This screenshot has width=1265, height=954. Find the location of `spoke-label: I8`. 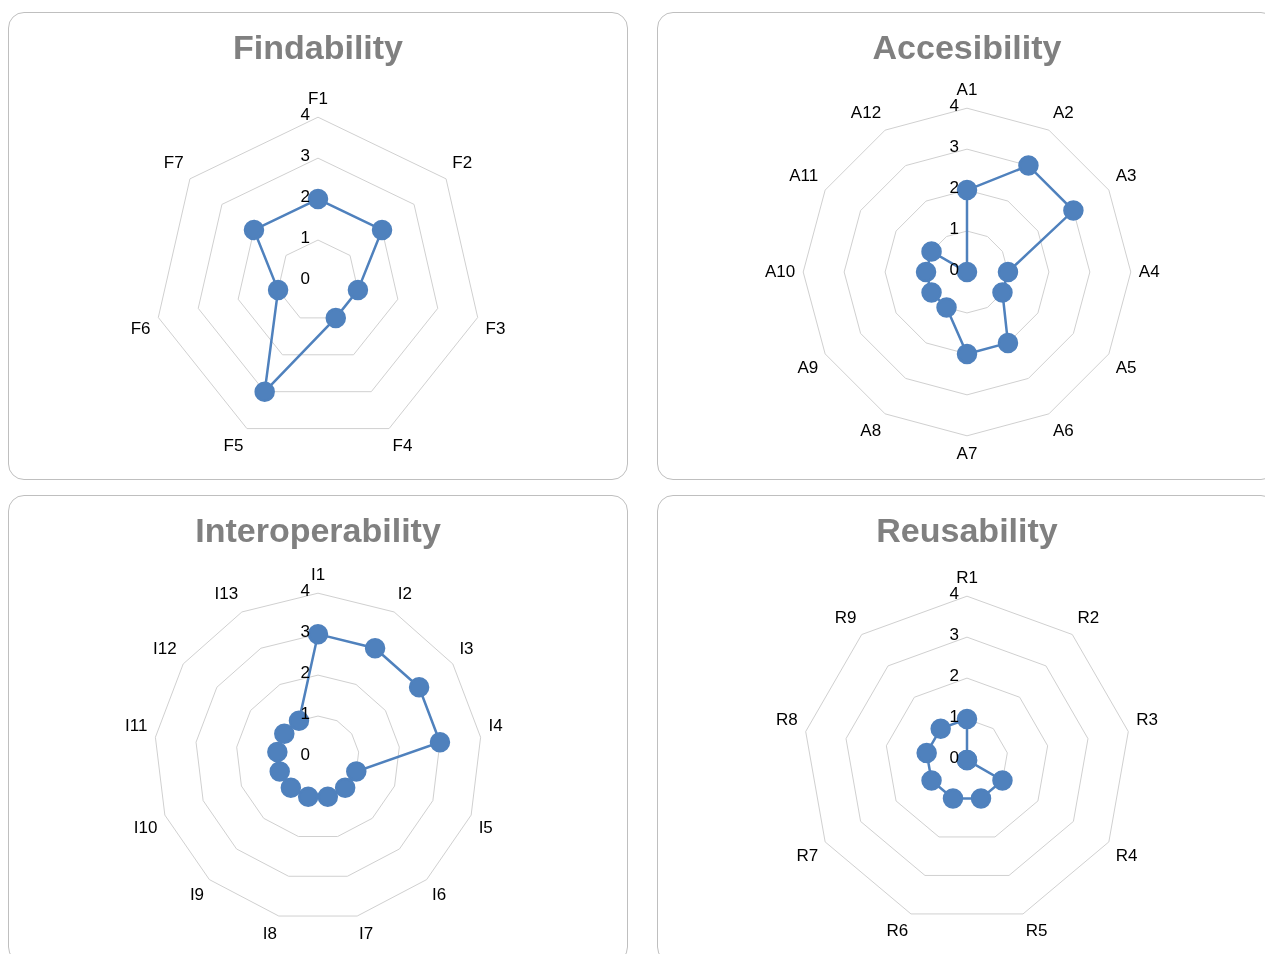

spoke-label: I8 is located at coordinates (269, 933).